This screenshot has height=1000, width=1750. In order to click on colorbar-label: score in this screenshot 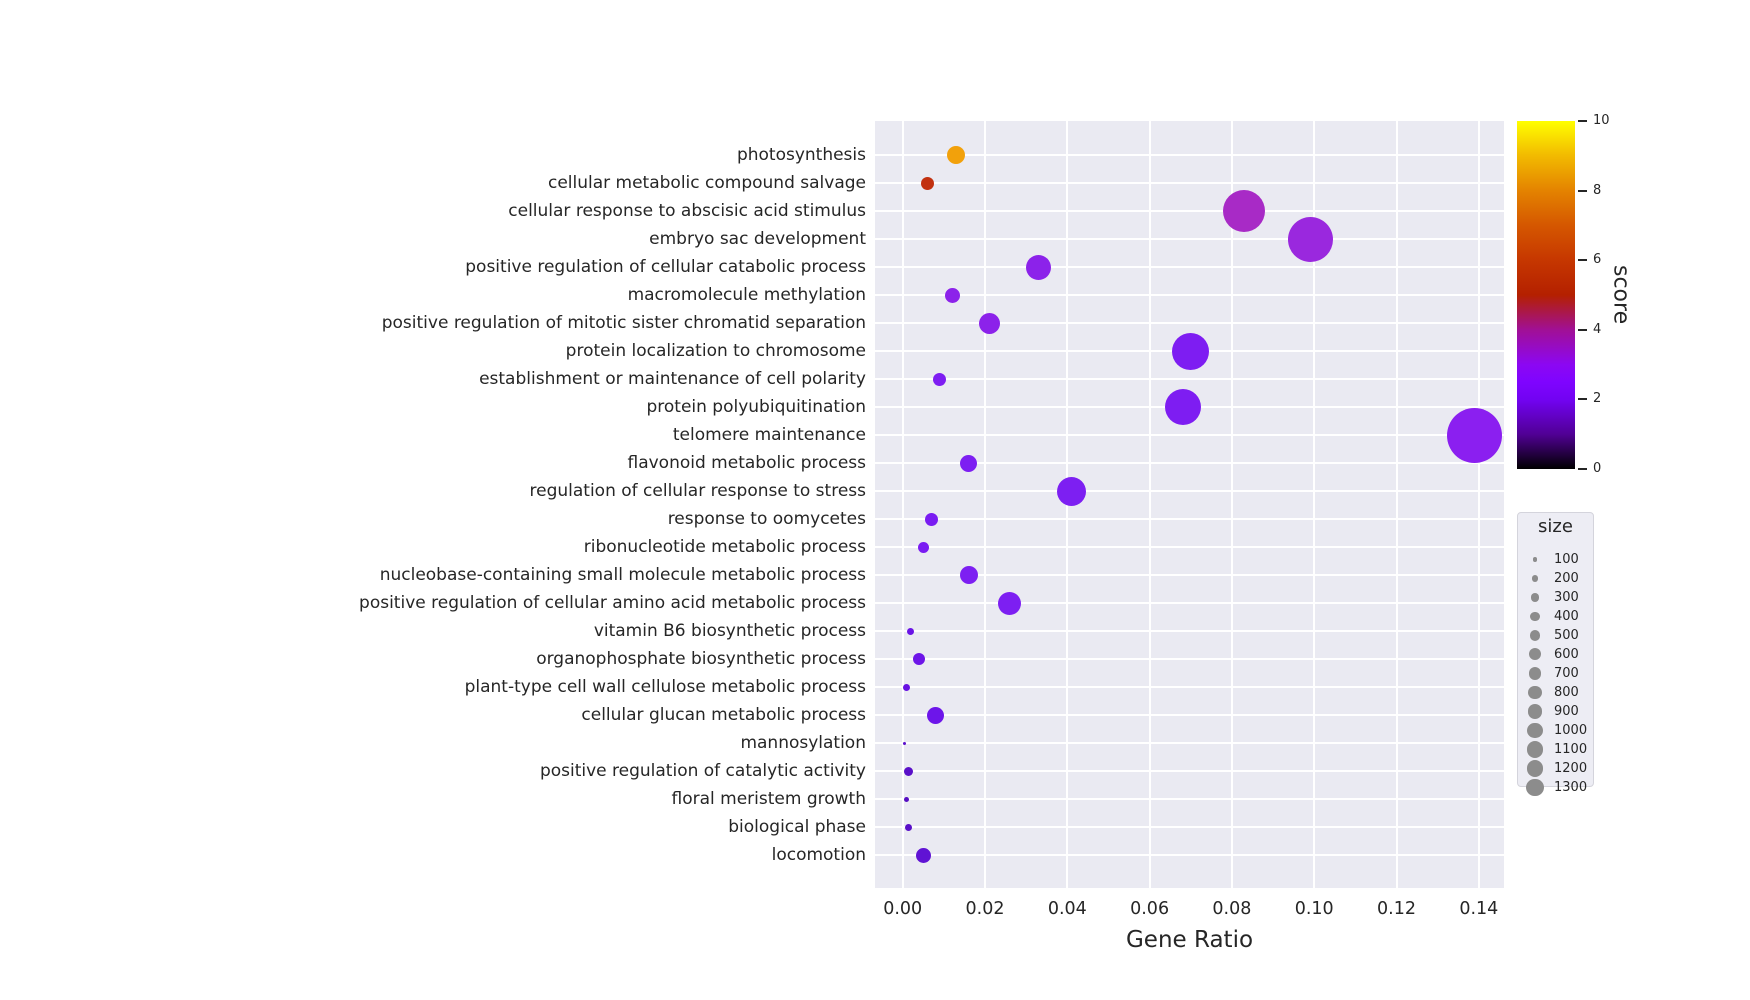, I will do `click(1621, 295)`.